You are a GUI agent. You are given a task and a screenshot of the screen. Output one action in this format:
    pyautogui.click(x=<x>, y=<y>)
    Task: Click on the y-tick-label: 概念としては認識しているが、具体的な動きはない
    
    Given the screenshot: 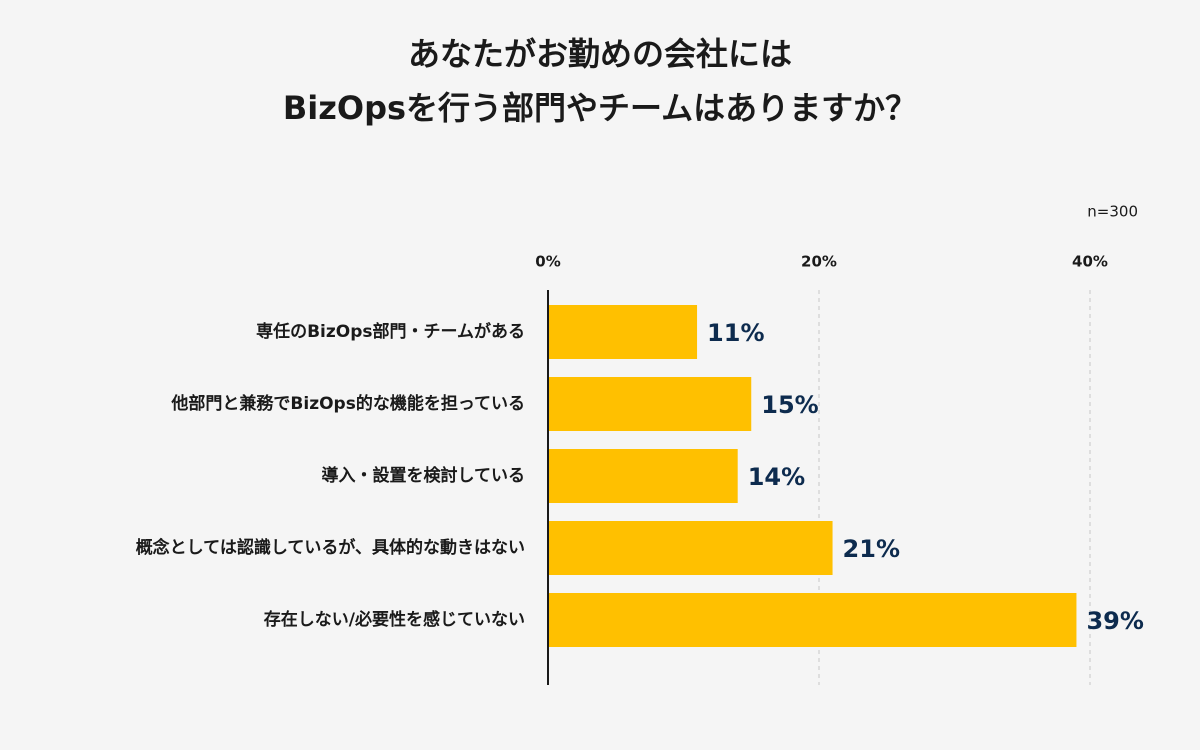 What is the action you would take?
    pyautogui.click(x=330, y=547)
    